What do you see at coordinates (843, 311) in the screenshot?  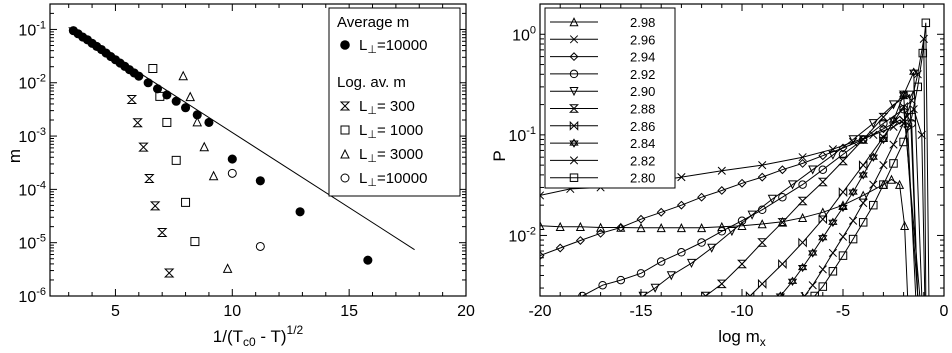 I see `right-x-tick-label: -5` at bounding box center [843, 311].